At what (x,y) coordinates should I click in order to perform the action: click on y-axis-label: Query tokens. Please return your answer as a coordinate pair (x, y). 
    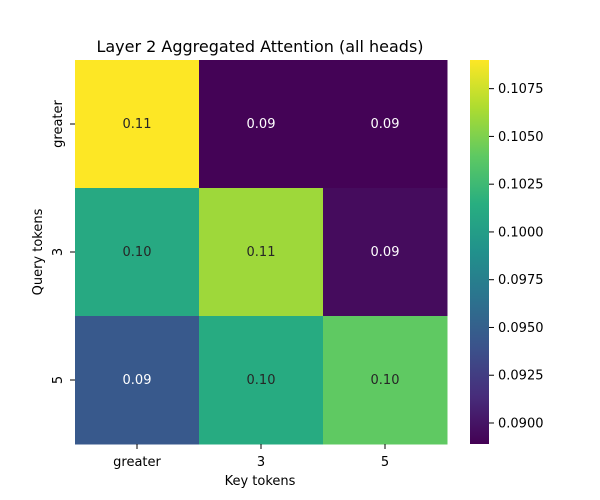
    Looking at the image, I should click on (38, 251).